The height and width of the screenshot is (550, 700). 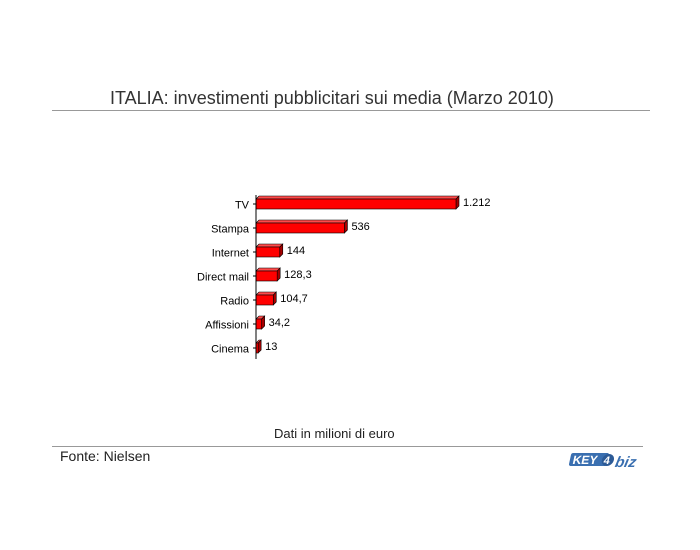 I want to click on bar-tv, so click(x=356, y=204).